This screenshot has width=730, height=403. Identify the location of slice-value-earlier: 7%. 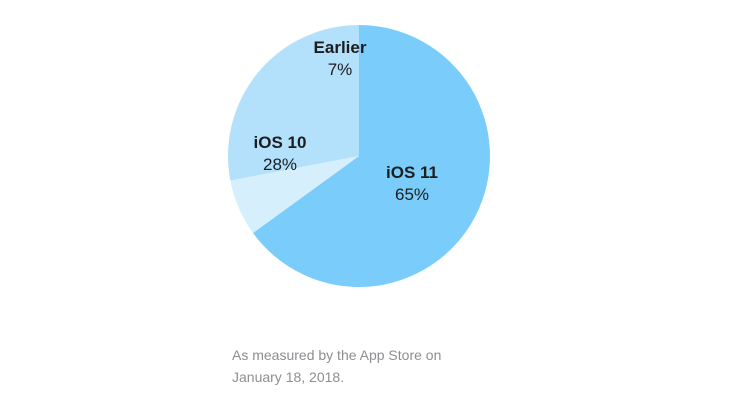
(340, 69).